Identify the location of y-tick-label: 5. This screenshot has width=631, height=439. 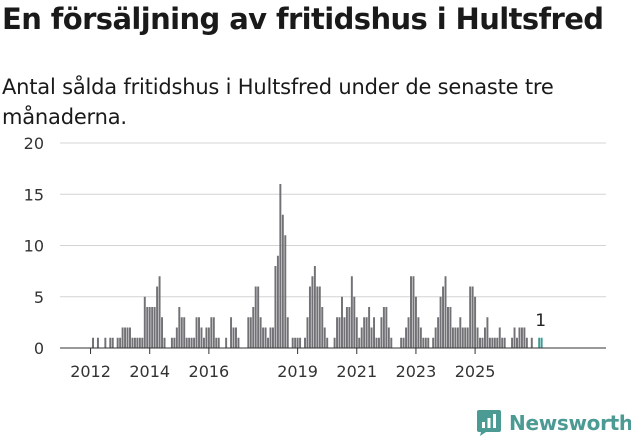
(39, 297).